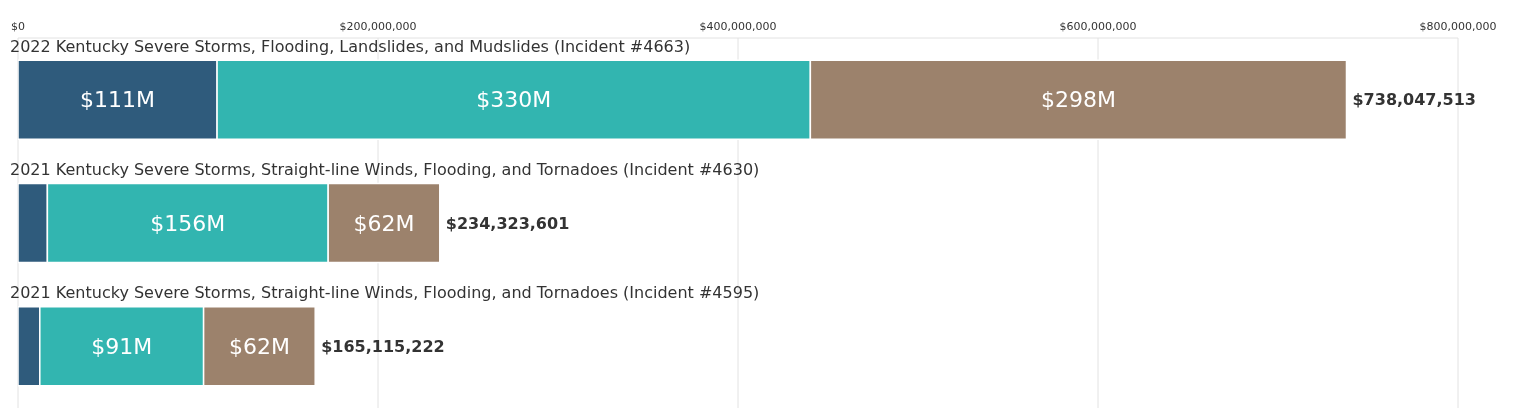  What do you see at coordinates (507, 223) in the screenshot?
I see `total-label: $234,323,601` at bounding box center [507, 223].